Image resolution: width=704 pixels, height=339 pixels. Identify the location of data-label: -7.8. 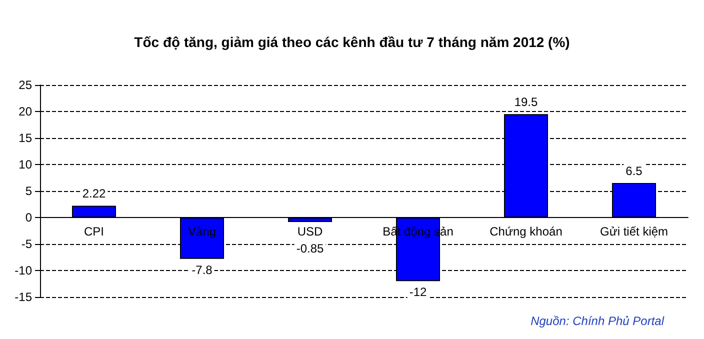
(202, 269).